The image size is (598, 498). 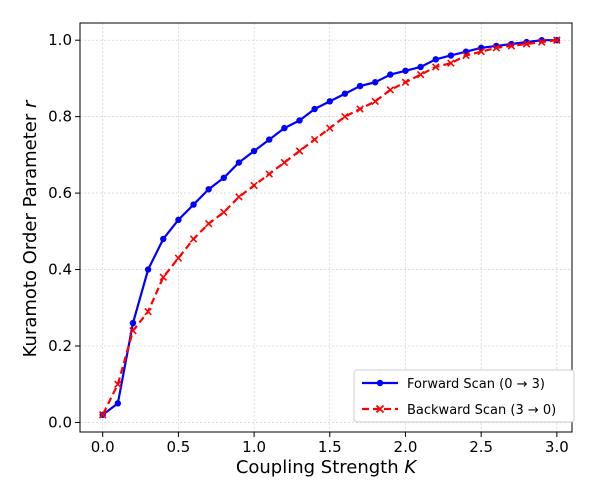 What do you see at coordinates (60, 270) in the screenshot?
I see `y-tick-label: 0.4` at bounding box center [60, 270].